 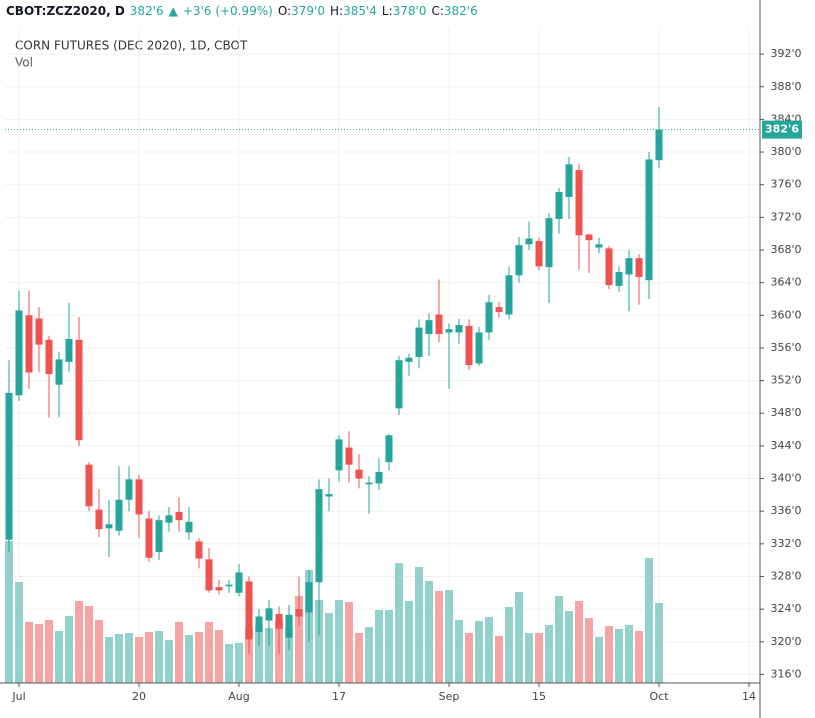 I want to click on y-tick-label: 368'0, so click(x=785, y=249).